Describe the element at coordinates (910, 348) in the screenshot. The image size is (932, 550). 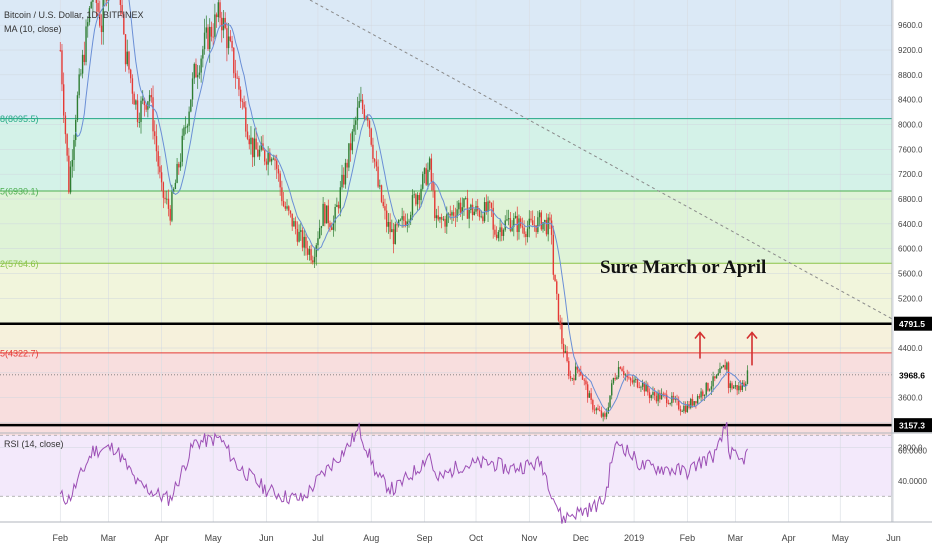
I see `price-tick-label: 4400.0` at that location.